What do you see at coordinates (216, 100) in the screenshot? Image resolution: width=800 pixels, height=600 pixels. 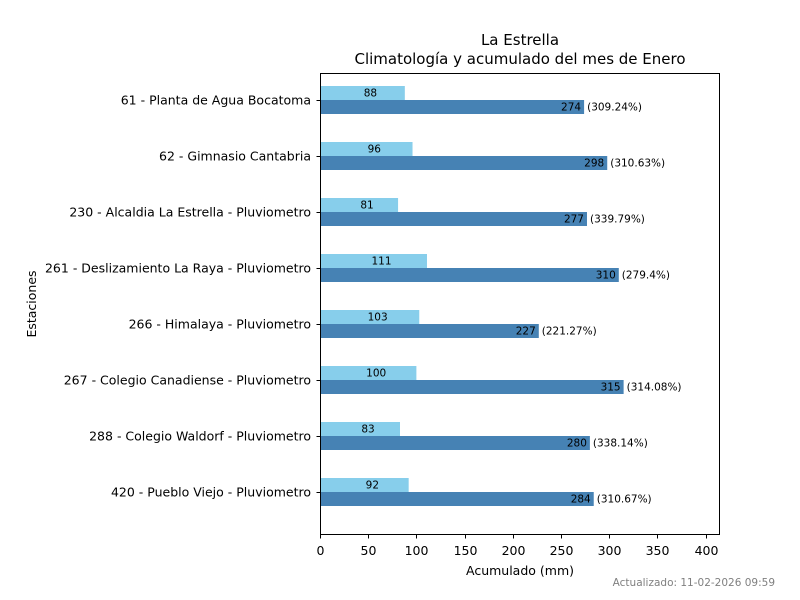 I see `y-tick-label: 61 - Planta de Agua Bocatoma` at bounding box center [216, 100].